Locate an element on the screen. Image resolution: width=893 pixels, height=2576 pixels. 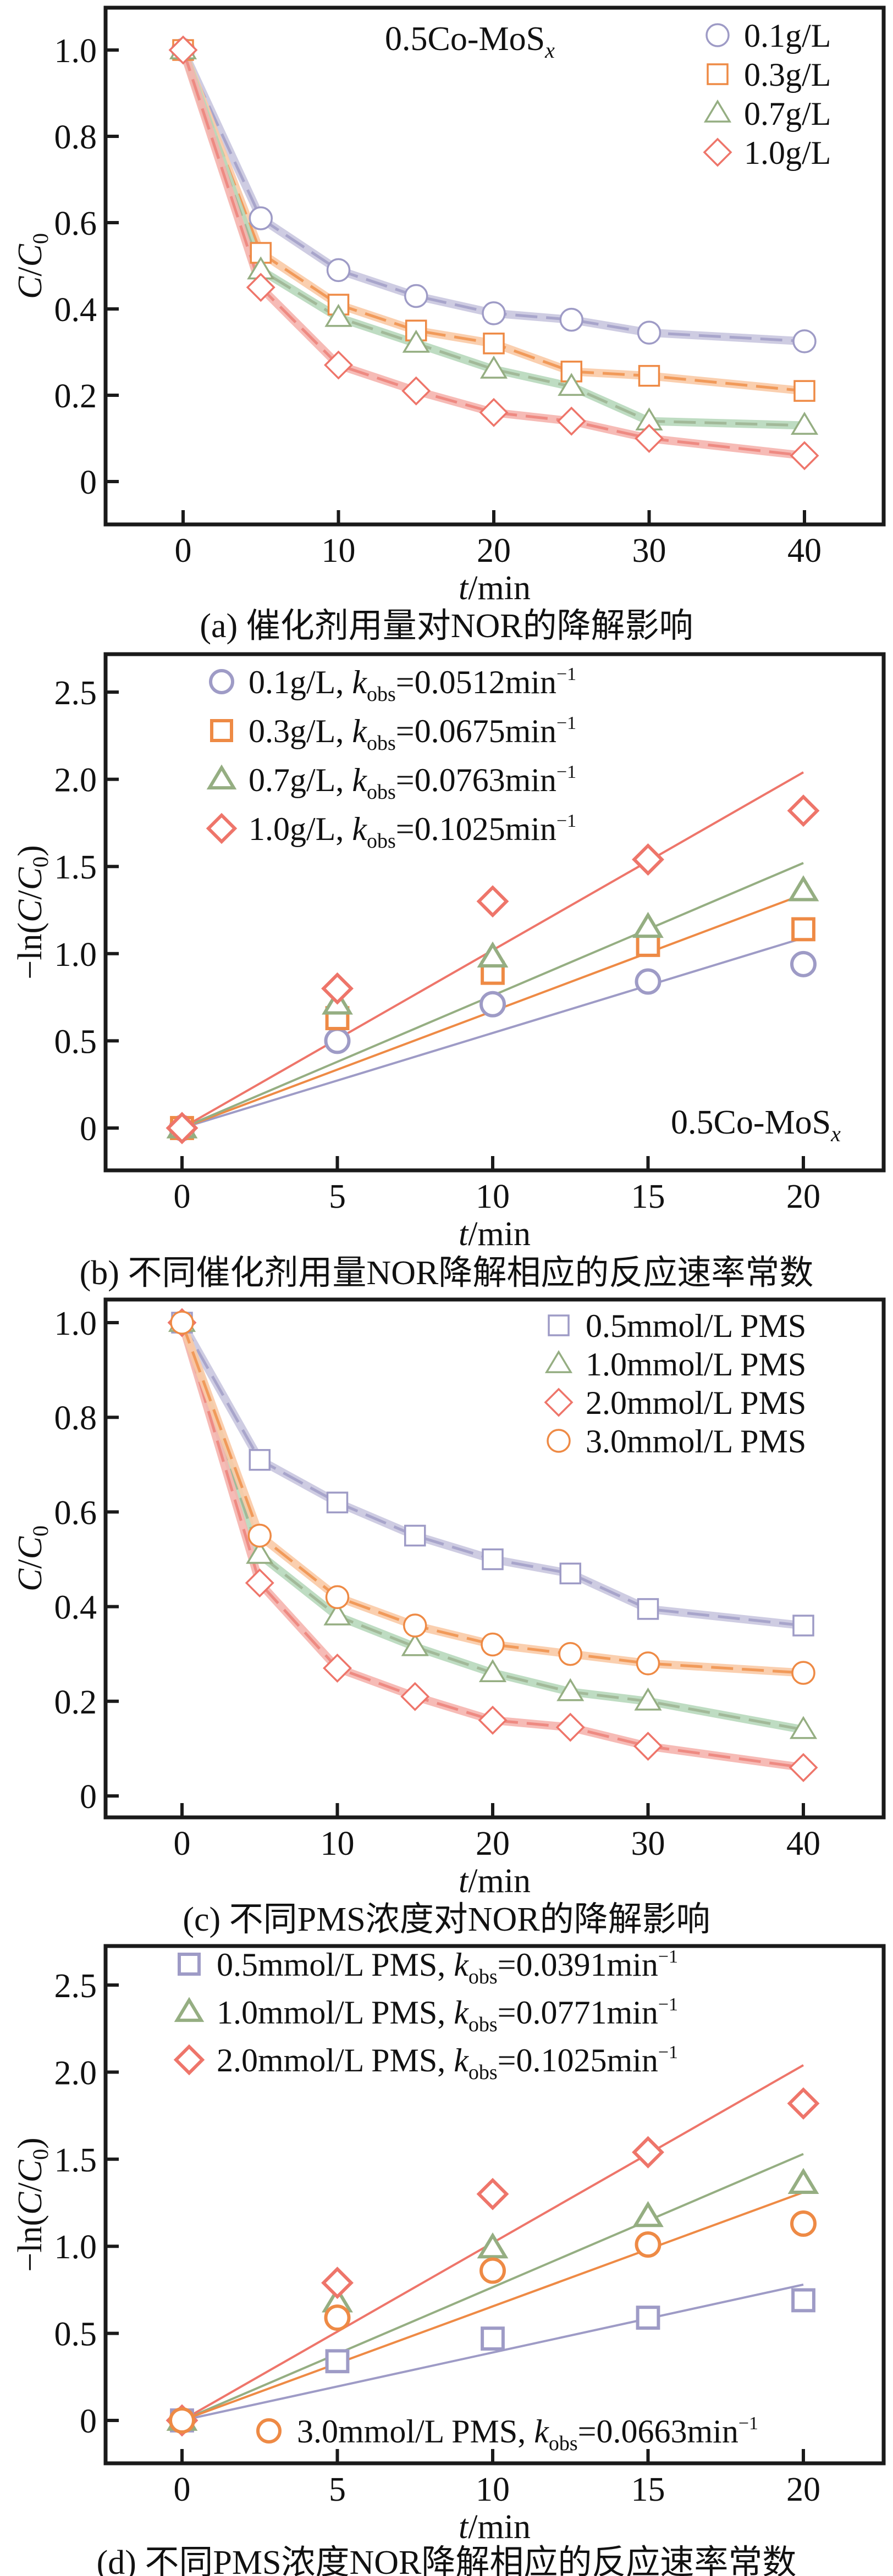
legend-label: 0.7g/L is located at coordinates (787, 114).